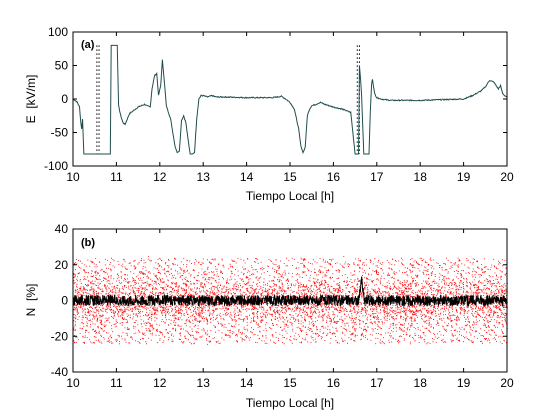 The height and width of the screenshot is (420, 560). What do you see at coordinates (31, 300) in the screenshot?
I see `panel-b-ylabel: N [%]` at bounding box center [31, 300].